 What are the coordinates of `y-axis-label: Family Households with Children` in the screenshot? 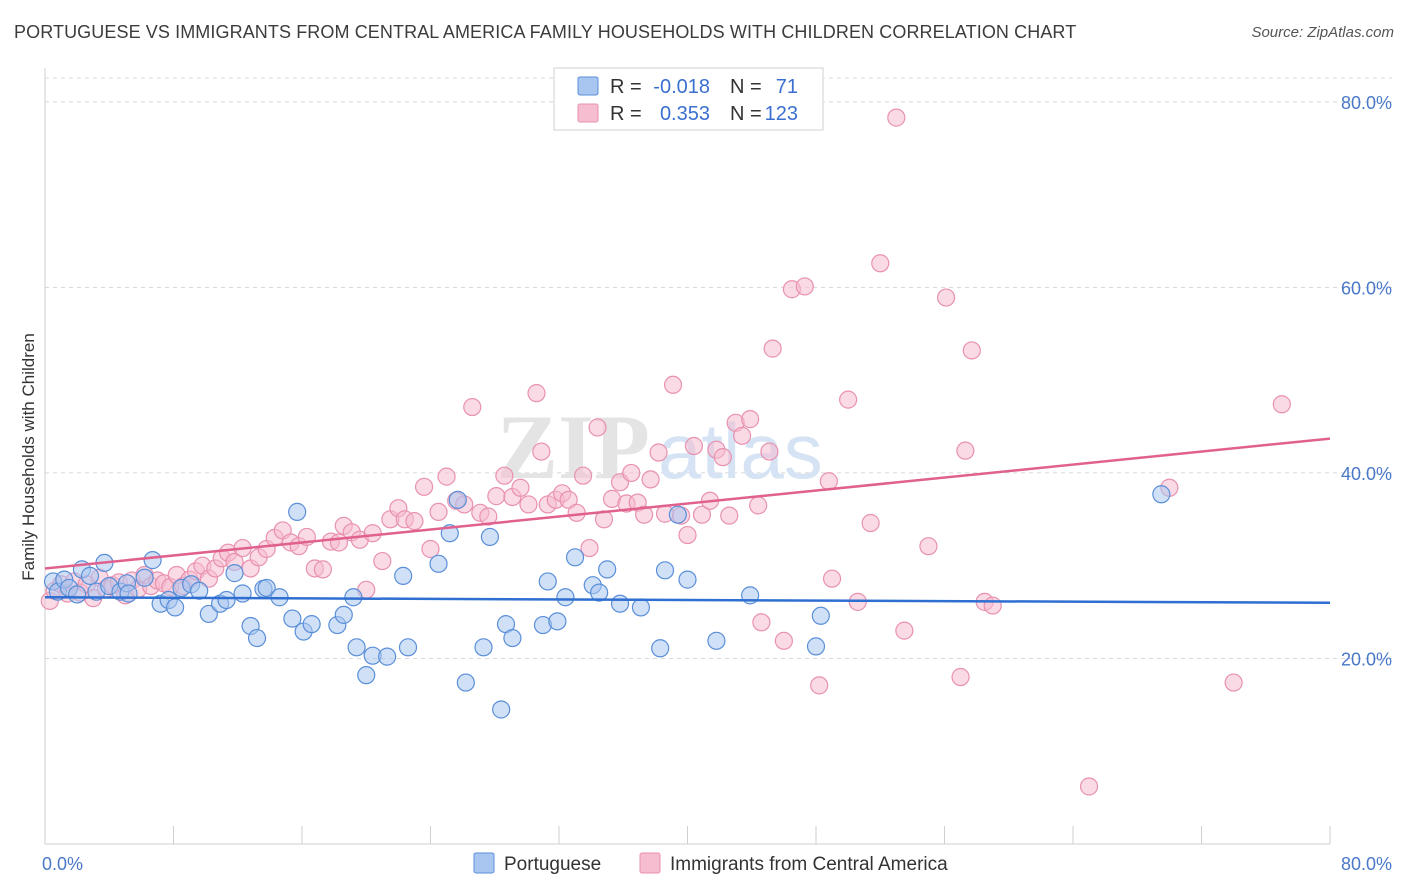 It's located at (28, 457).